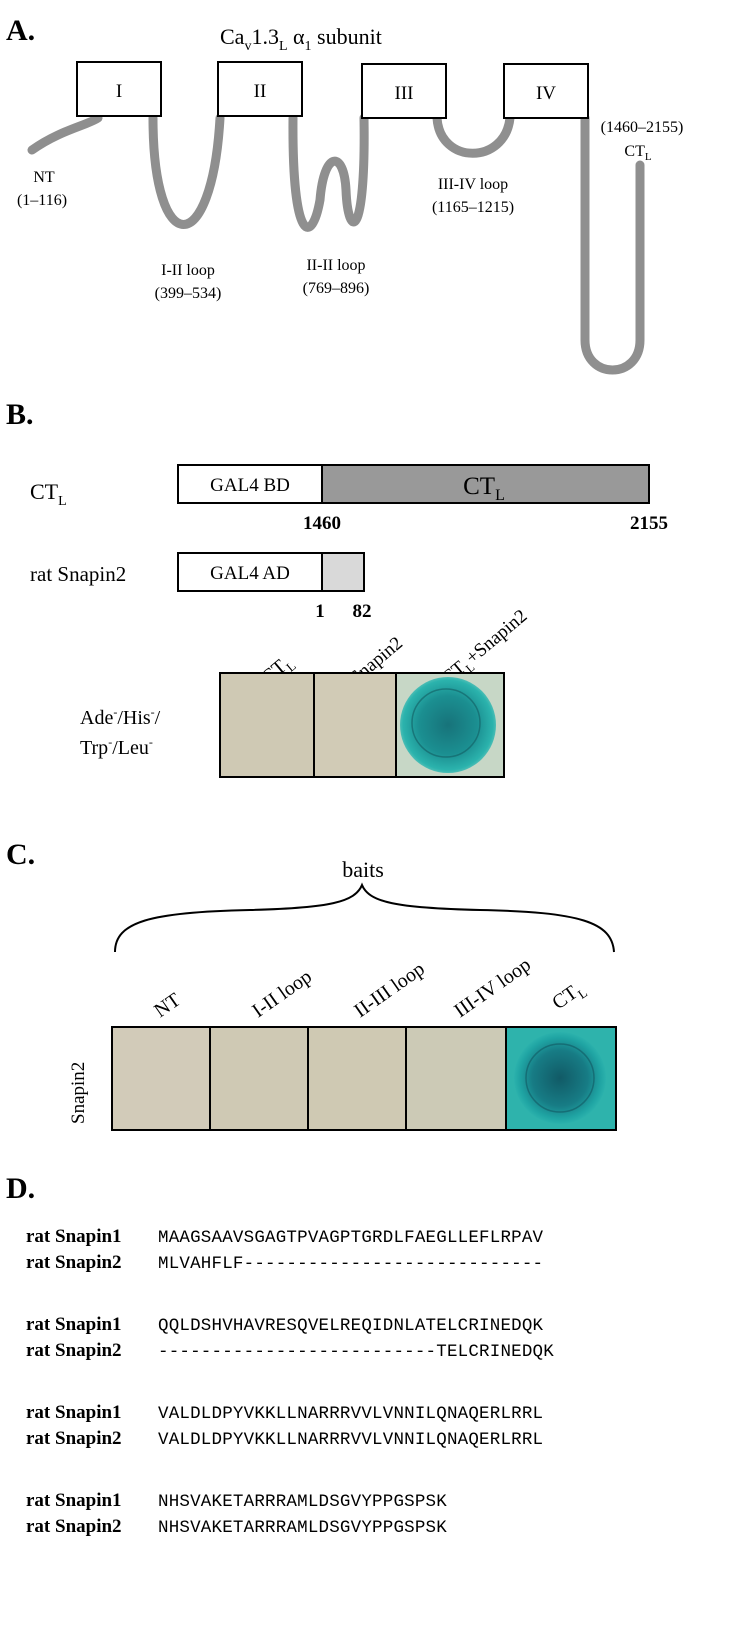 This screenshot has width=756, height=1629. I want to click on bait-col-ii-iii: II-III loop, so click(389, 990).